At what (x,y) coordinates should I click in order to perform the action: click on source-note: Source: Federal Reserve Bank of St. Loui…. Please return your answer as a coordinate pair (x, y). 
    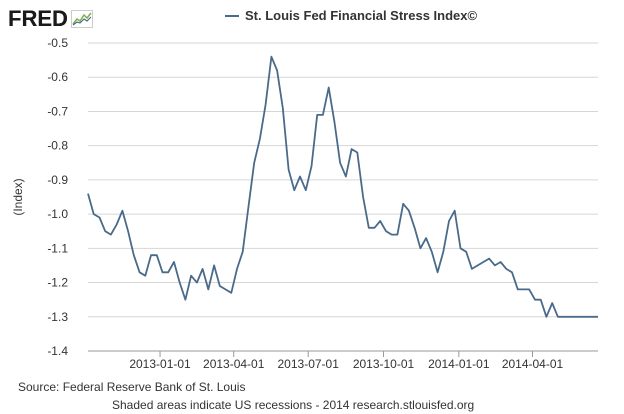
    Looking at the image, I should click on (132, 387).